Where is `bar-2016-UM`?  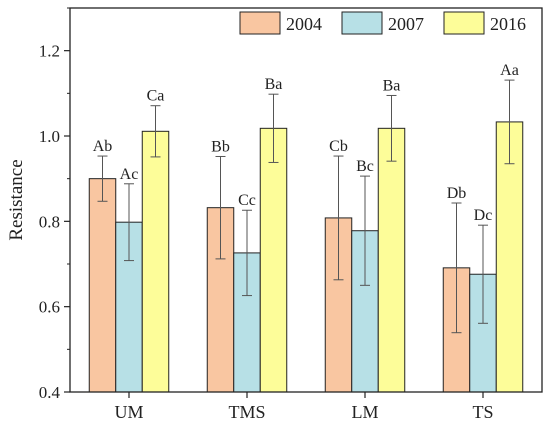 bar-2016-UM is located at coordinates (155, 261).